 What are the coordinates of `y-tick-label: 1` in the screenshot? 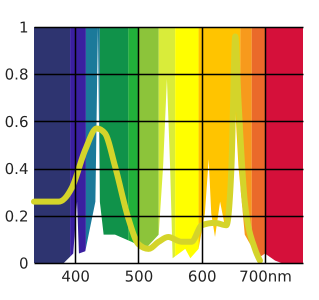 It's located at (23, 27).